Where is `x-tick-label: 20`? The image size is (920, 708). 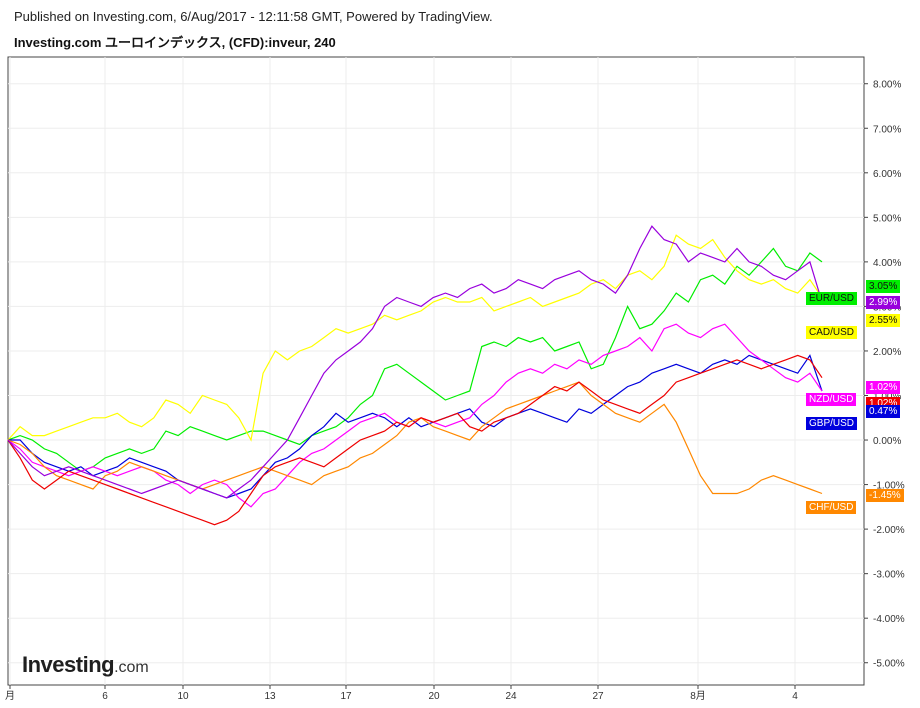 x-tick-label: 20 is located at coordinates (434, 696).